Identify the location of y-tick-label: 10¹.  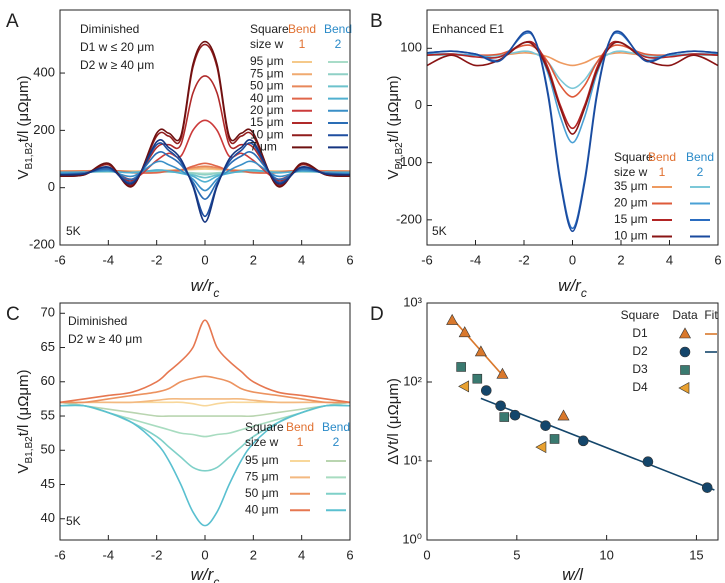
(412, 459).